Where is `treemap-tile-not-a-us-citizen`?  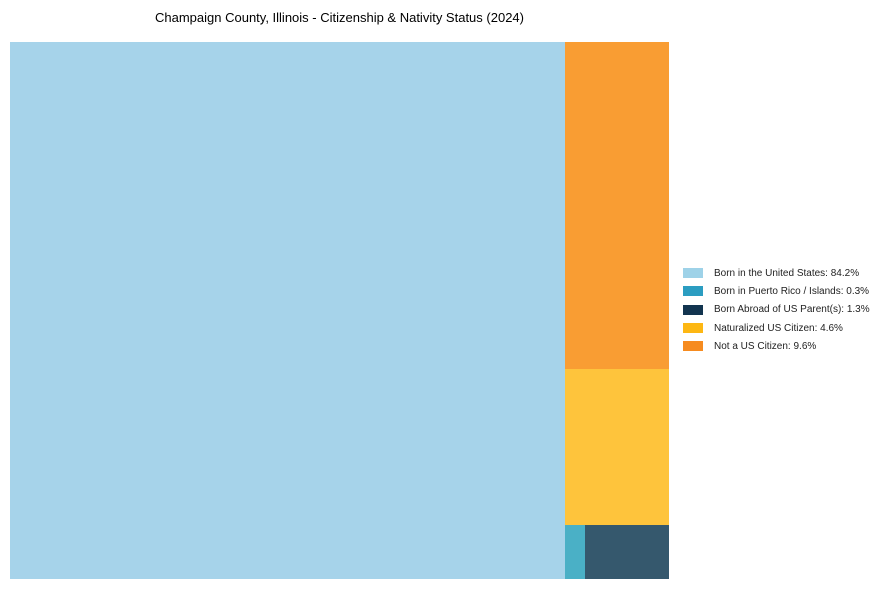 treemap-tile-not-a-us-citizen is located at coordinates (617, 205).